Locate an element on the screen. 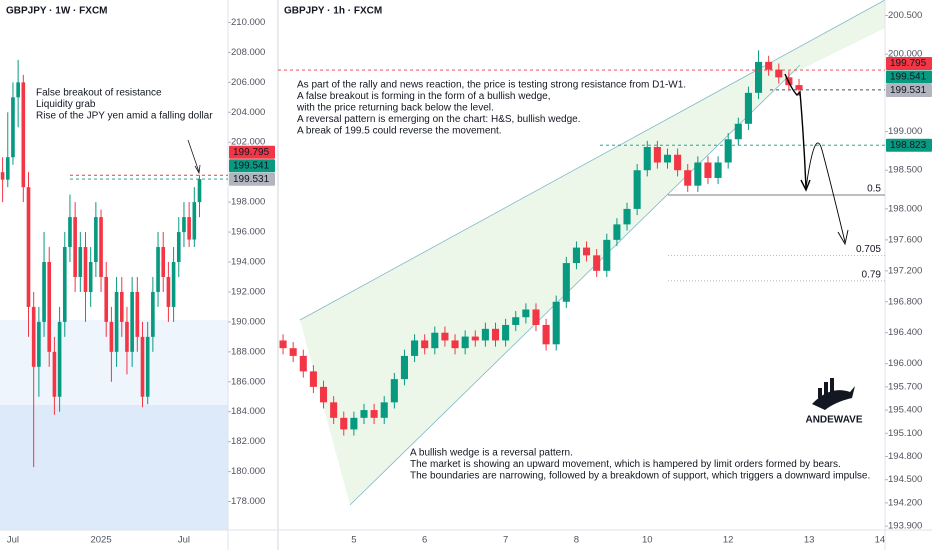  annotation-line: False breakout of resistance is located at coordinates (99, 93).